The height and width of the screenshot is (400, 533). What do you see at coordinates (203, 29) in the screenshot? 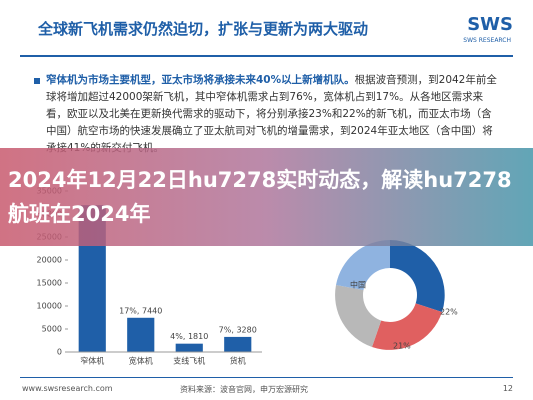
I see `slide-title: 全球新飞机需求仍然迫切，扩张与更新为两大驱动` at bounding box center [203, 29].